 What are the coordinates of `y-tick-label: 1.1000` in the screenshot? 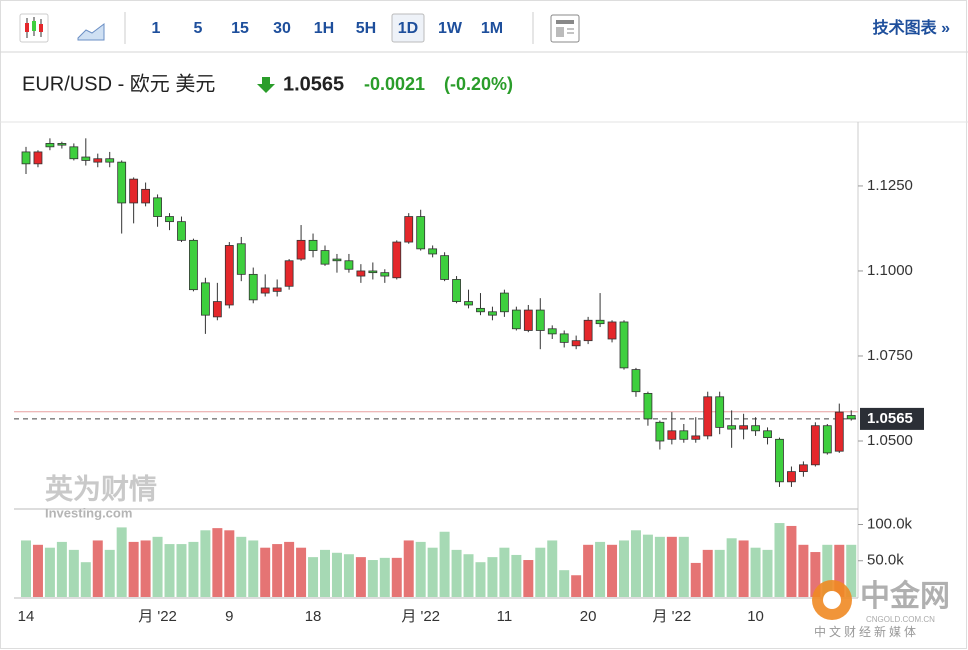 It's located at (890, 270).